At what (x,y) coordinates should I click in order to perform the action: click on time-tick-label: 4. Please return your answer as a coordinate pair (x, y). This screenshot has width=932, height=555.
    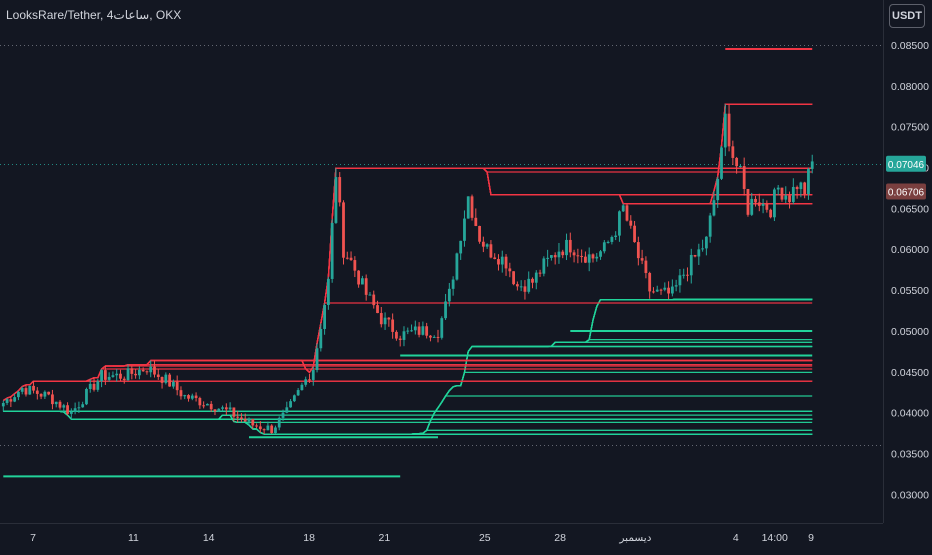
    Looking at the image, I should click on (736, 538).